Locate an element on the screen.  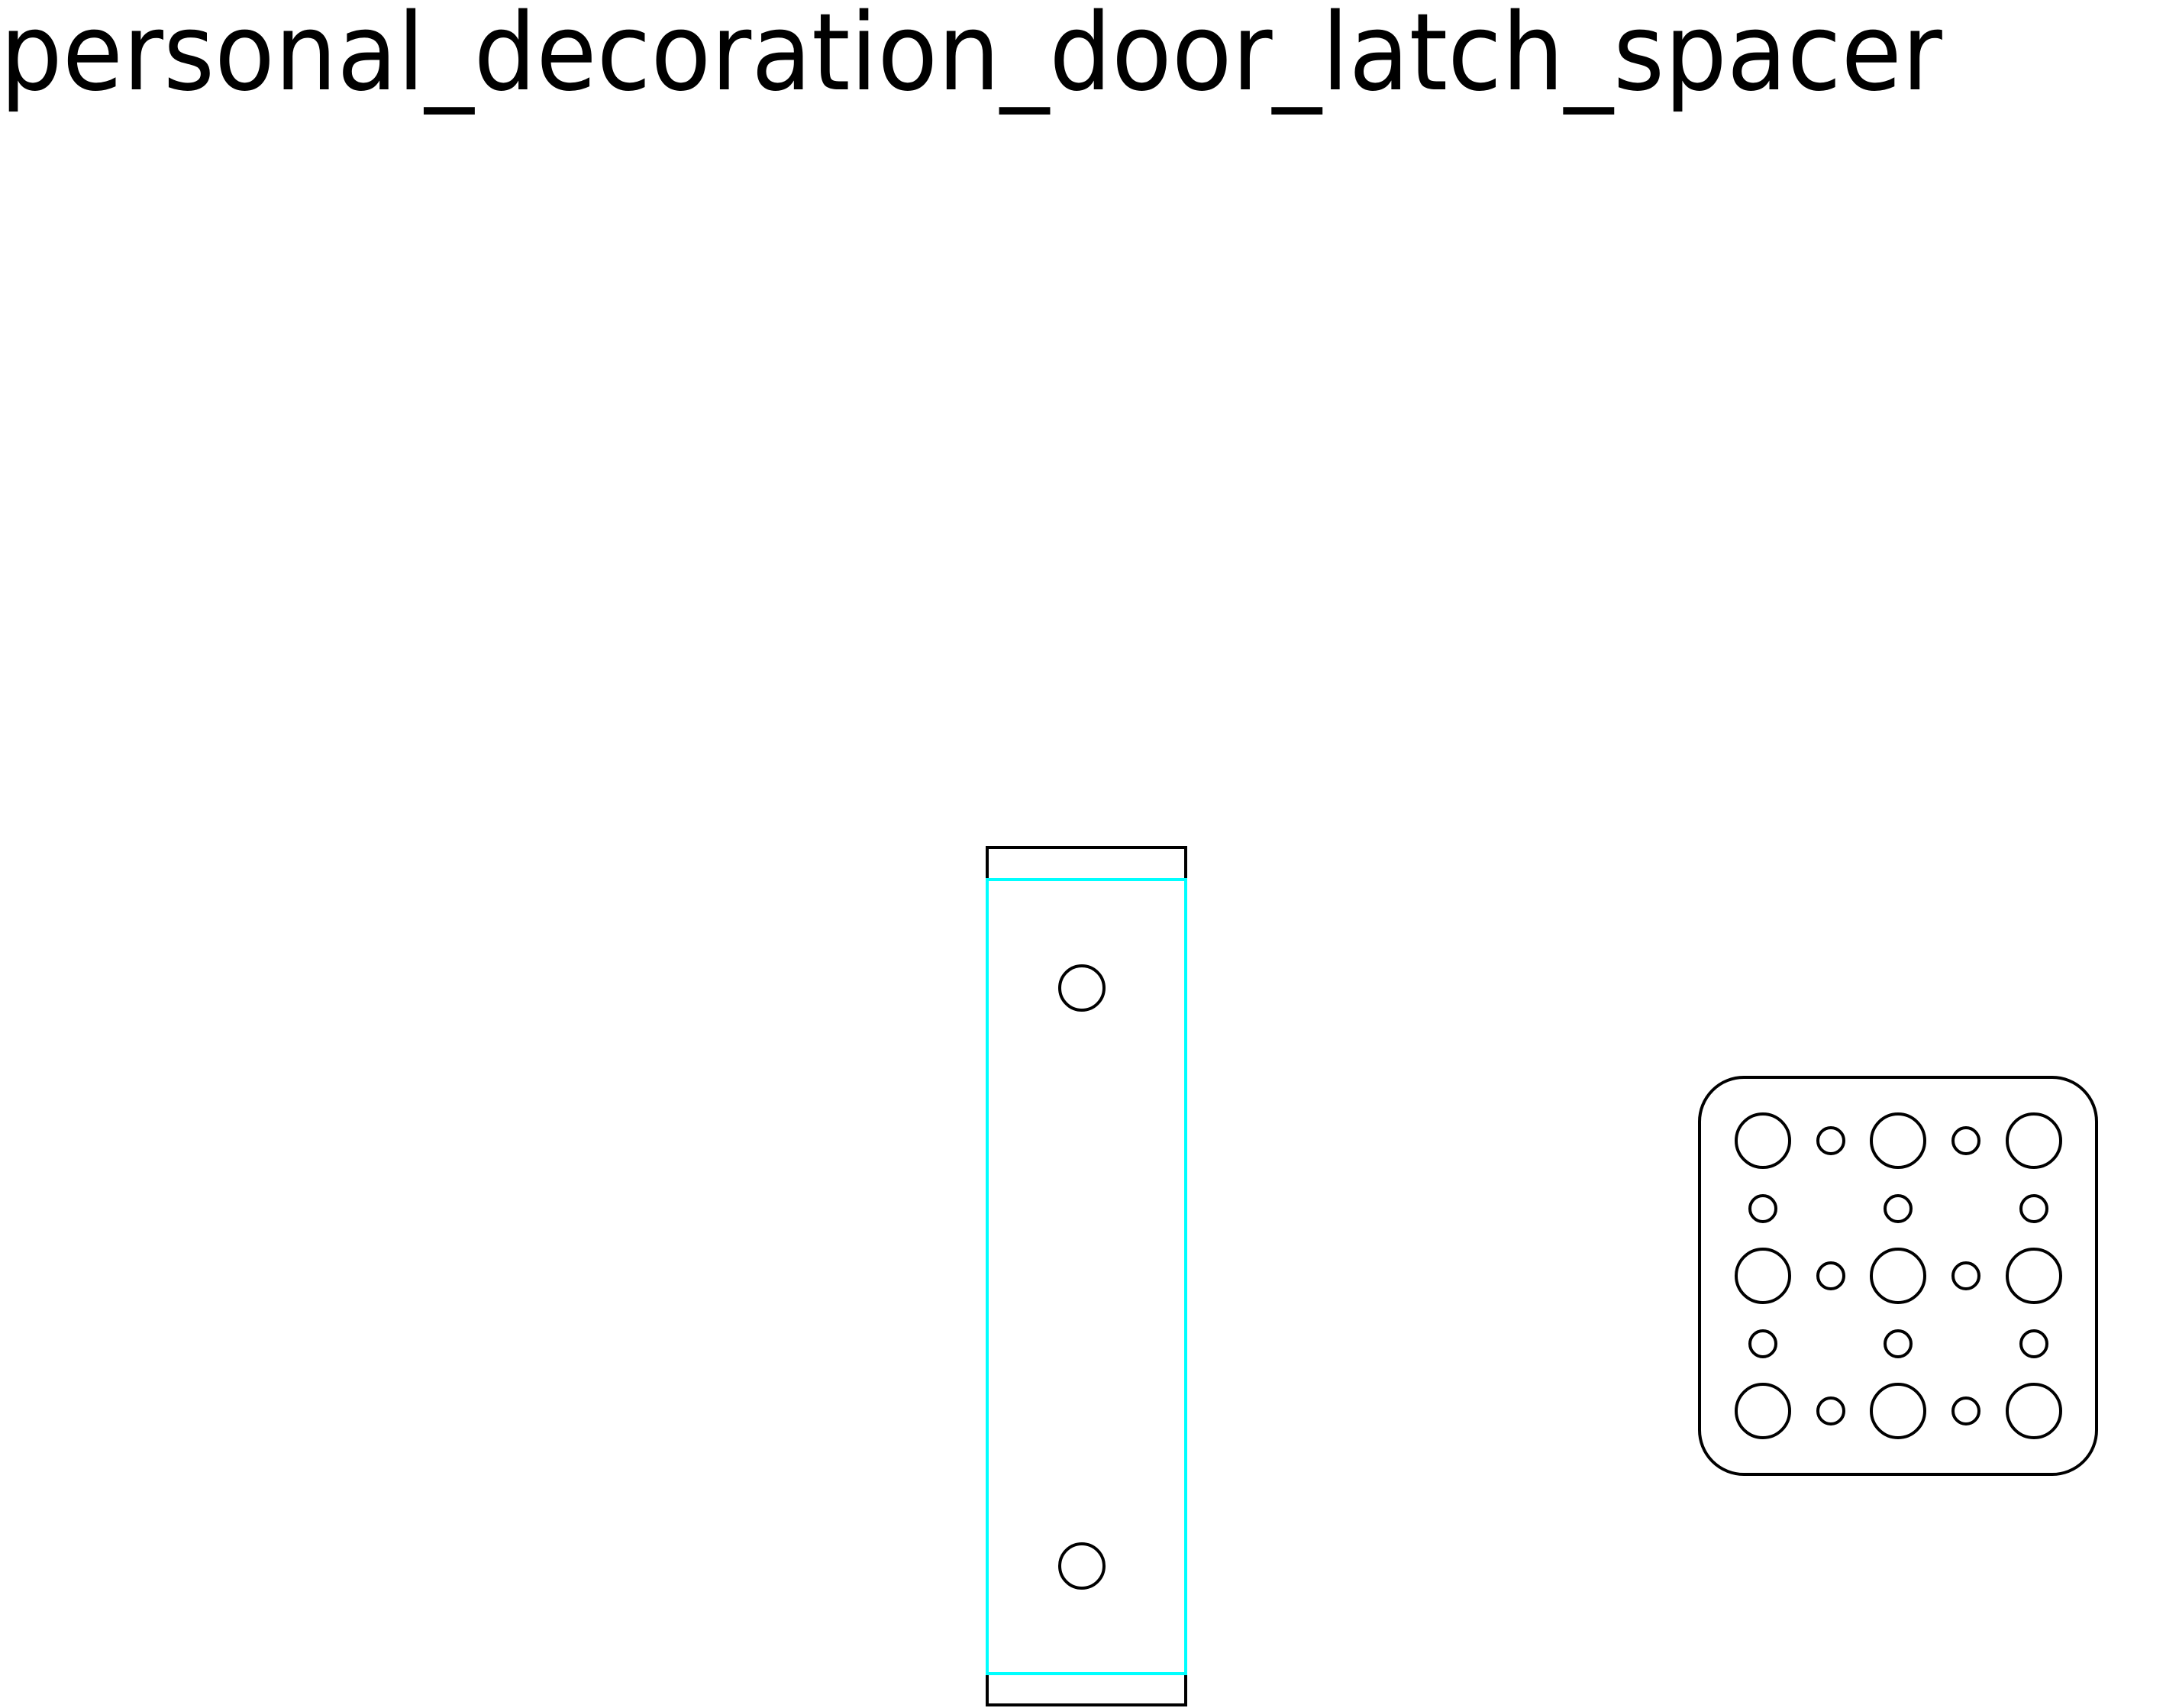
side-view-highlighted-face is located at coordinates (1086, 1276).